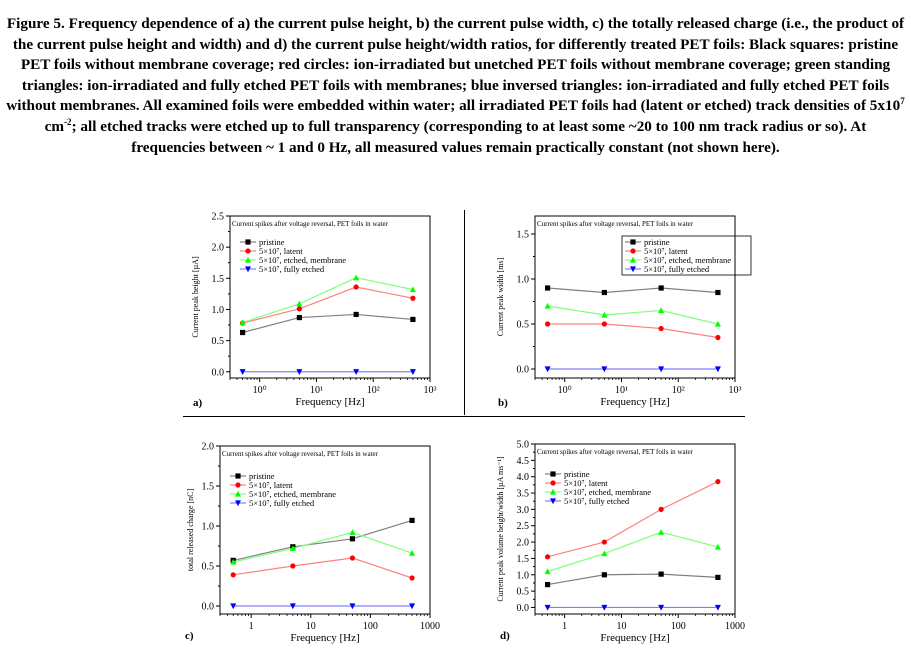 The height and width of the screenshot is (668, 911). Describe the element at coordinates (597, 501) in the screenshot. I see `chart-d-legend-label-3: 5×10⁷, fully etched` at that location.